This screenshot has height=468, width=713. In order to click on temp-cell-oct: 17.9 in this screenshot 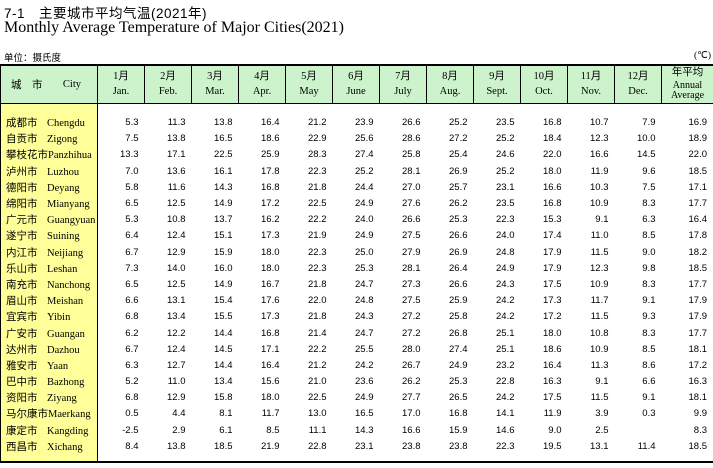, I will do `click(552, 268)`.